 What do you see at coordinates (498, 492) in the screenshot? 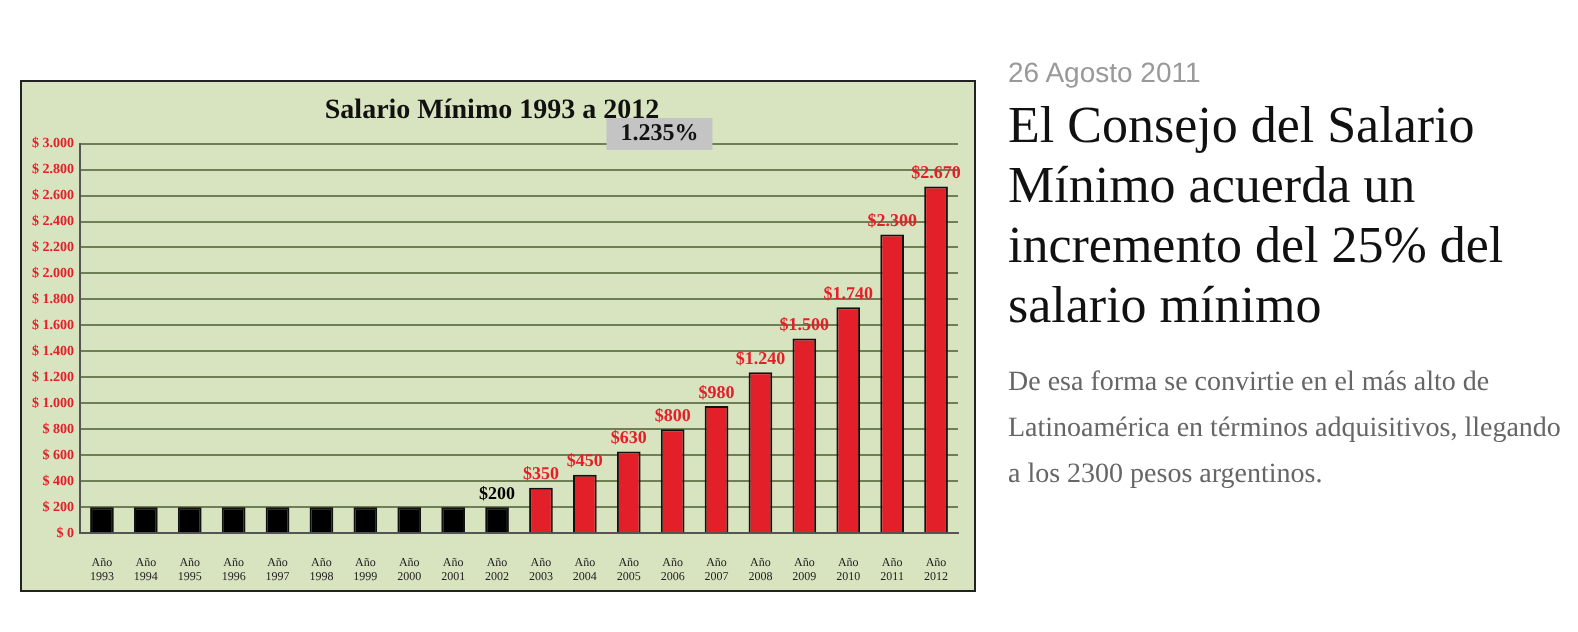
I see `data-label: $200` at bounding box center [498, 492].